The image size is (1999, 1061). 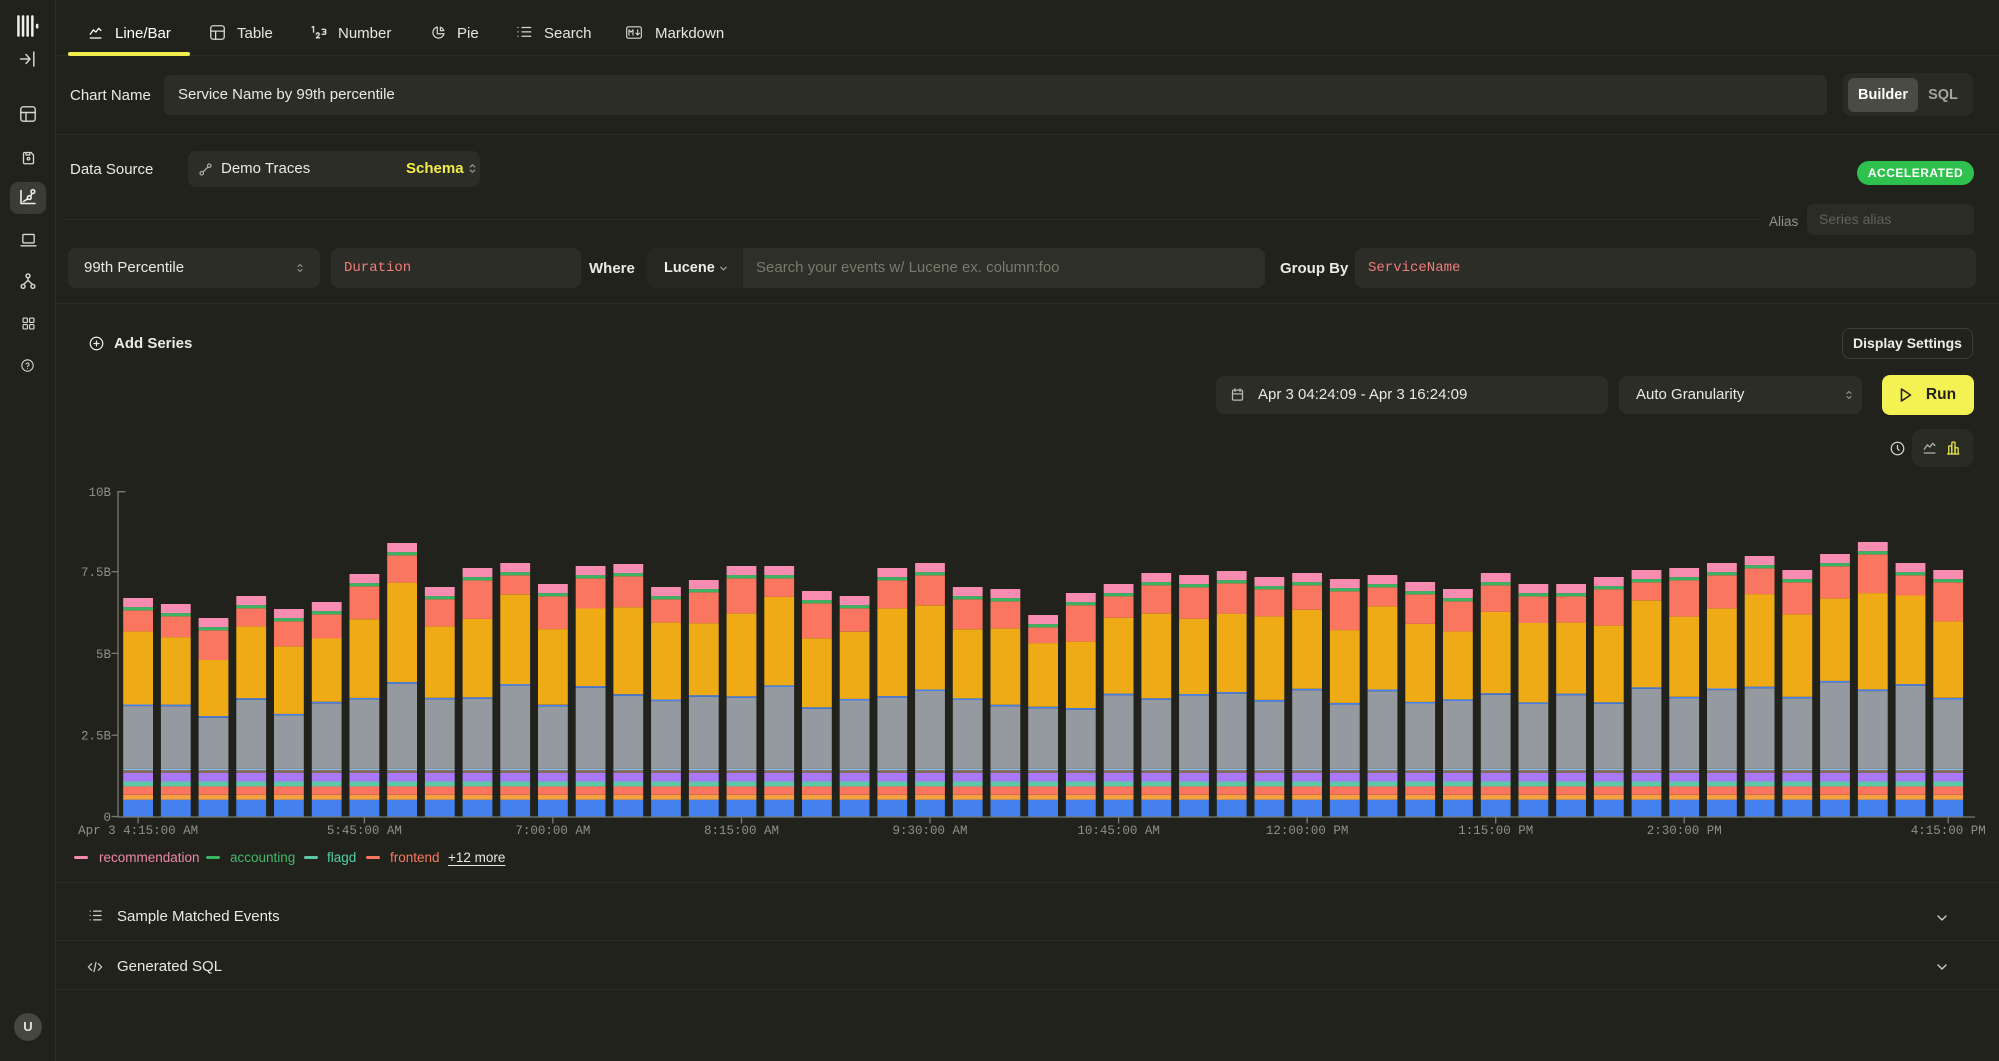 What do you see at coordinates (107, 818) in the screenshot?
I see `svg-text: 0` at bounding box center [107, 818].